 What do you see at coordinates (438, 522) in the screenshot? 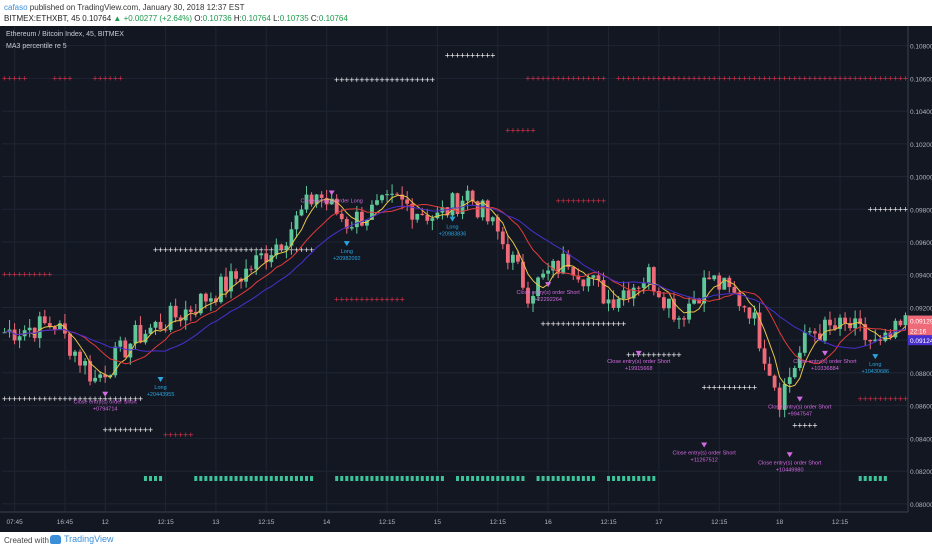
I see `time-tick-label: 15` at bounding box center [438, 522].